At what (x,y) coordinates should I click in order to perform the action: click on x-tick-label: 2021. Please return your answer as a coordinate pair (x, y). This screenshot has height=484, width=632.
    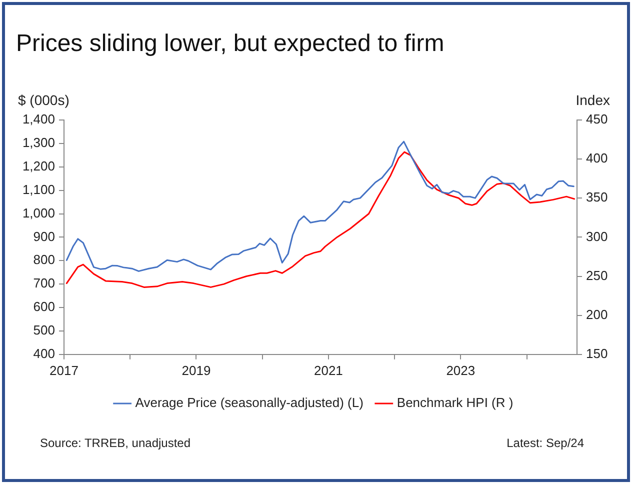
    Looking at the image, I should click on (328, 370).